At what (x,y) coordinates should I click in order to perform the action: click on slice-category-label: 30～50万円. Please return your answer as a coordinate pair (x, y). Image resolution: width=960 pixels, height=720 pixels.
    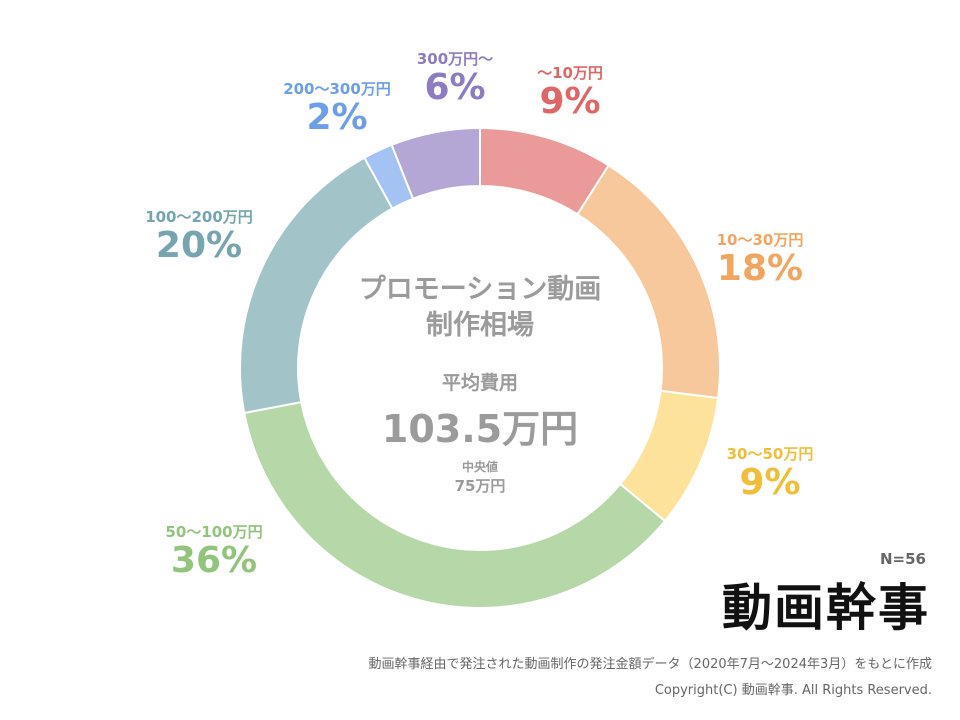
    Looking at the image, I should click on (770, 454).